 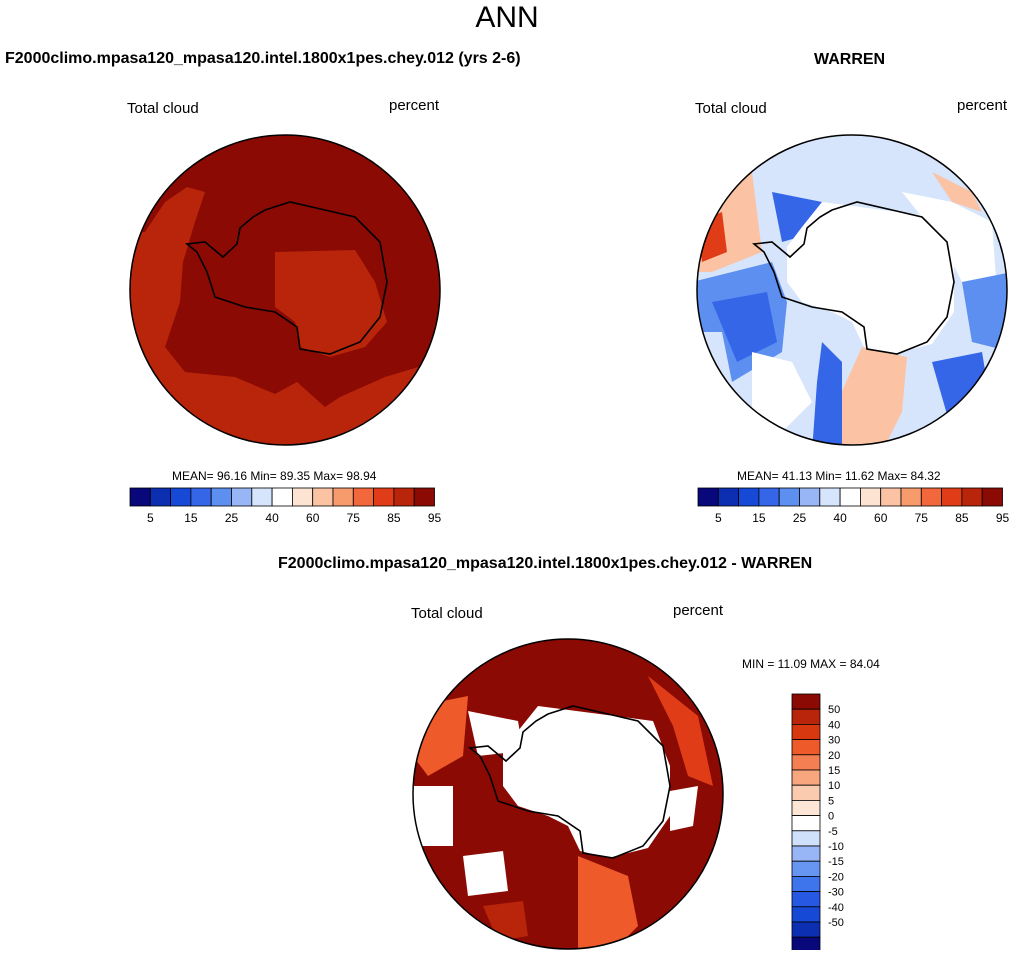 I want to click on obs-variable-label: Total cloud, so click(x=731, y=108).